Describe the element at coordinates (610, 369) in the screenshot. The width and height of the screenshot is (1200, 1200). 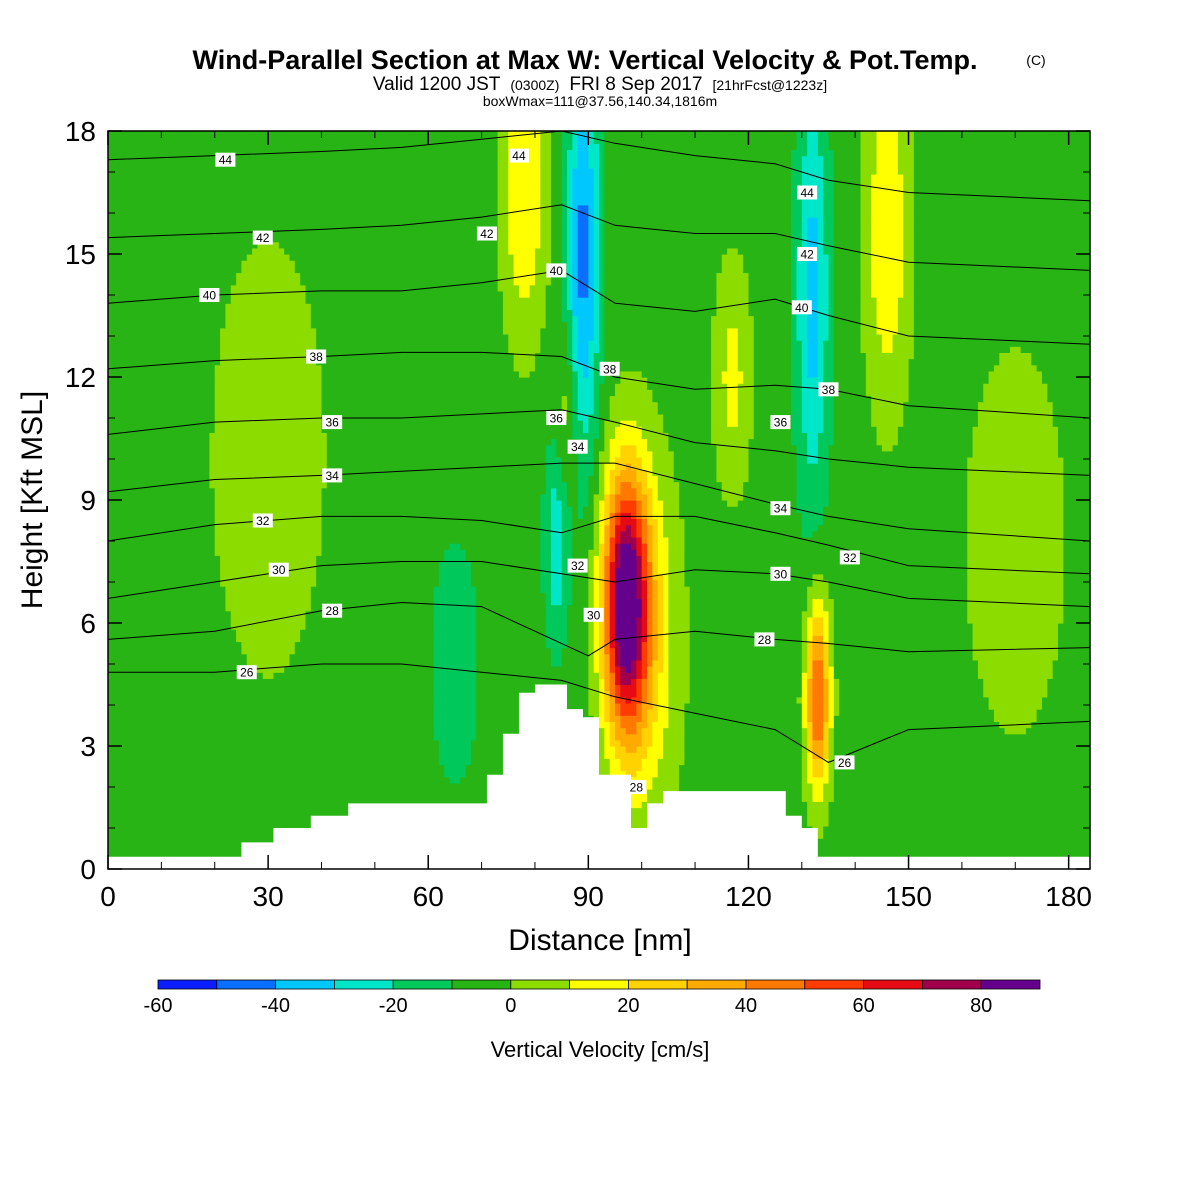
I see `theta-label-text: 38` at that location.